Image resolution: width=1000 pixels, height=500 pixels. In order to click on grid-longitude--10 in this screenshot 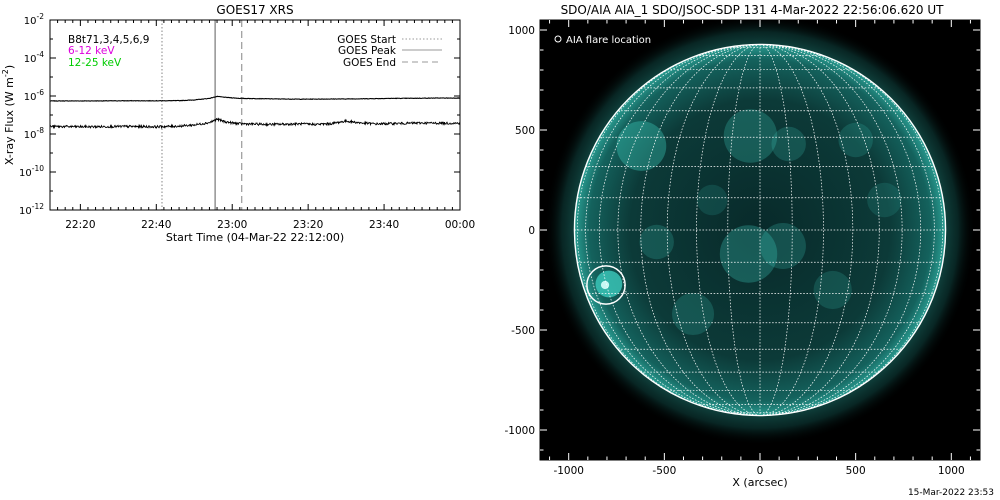, I will do `click(744, 230)`.